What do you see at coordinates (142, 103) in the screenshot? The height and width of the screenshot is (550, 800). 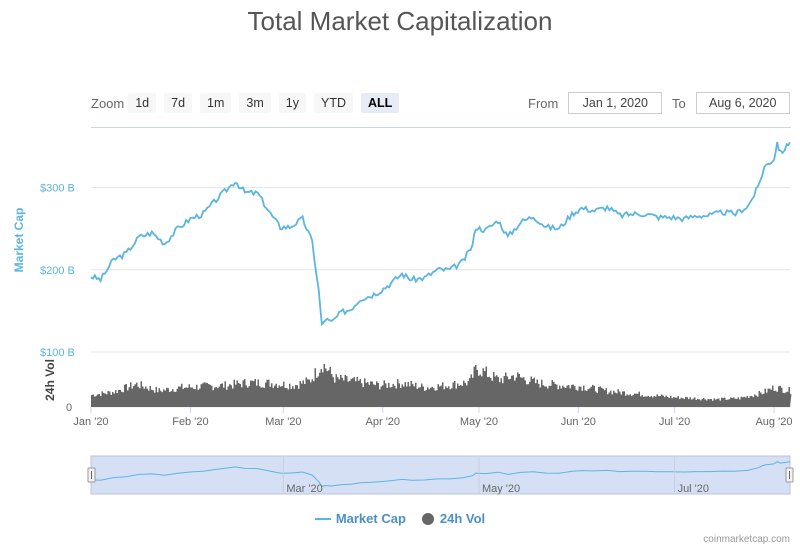 I see `zoom-1d-button: 1d` at bounding box center [142, 103].